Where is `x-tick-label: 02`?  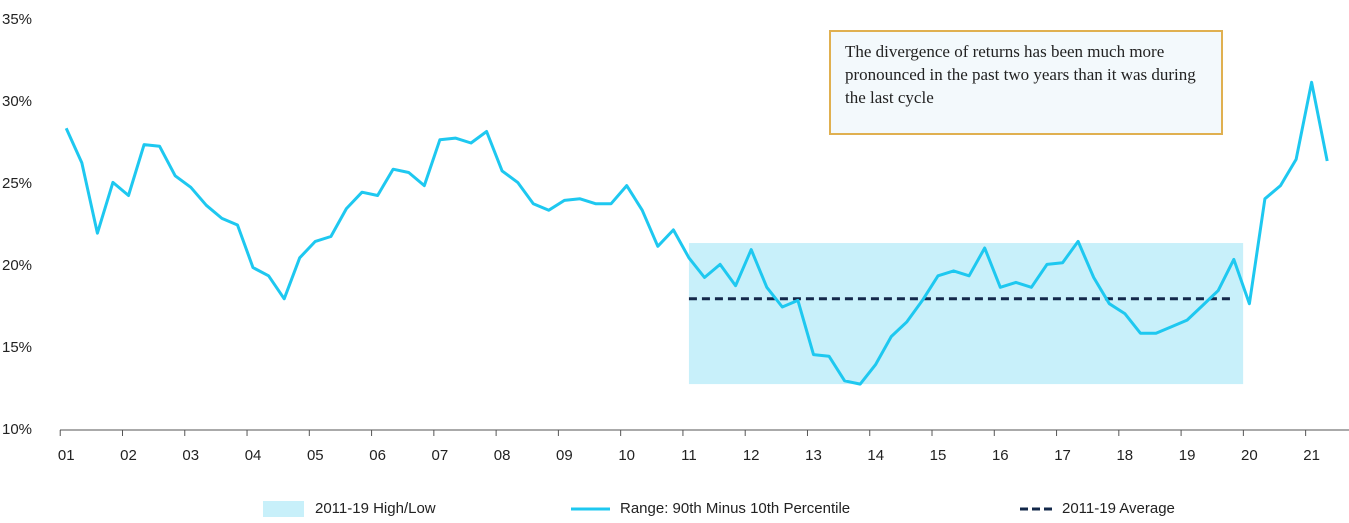 x-tick-label: 02 is located at coordinates (128, 455).